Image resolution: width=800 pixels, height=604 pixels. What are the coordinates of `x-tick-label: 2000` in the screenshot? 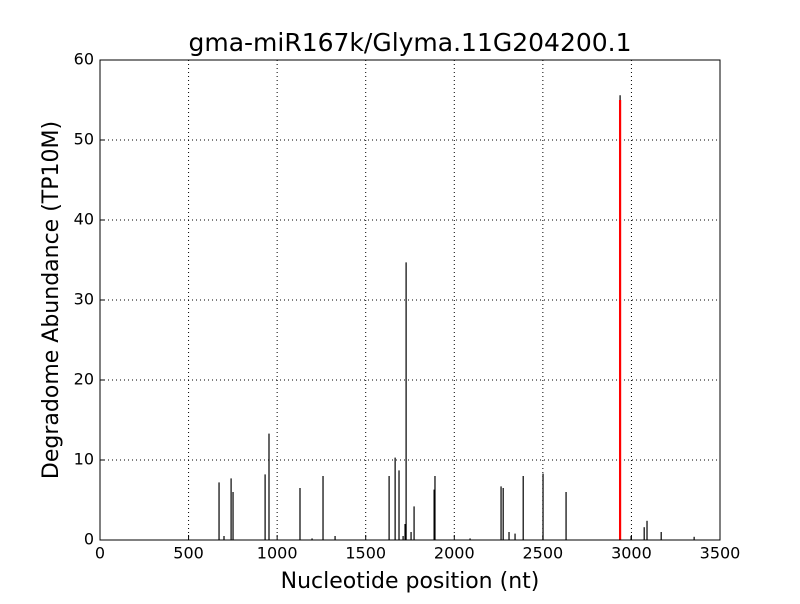 It's located at (454, 553).